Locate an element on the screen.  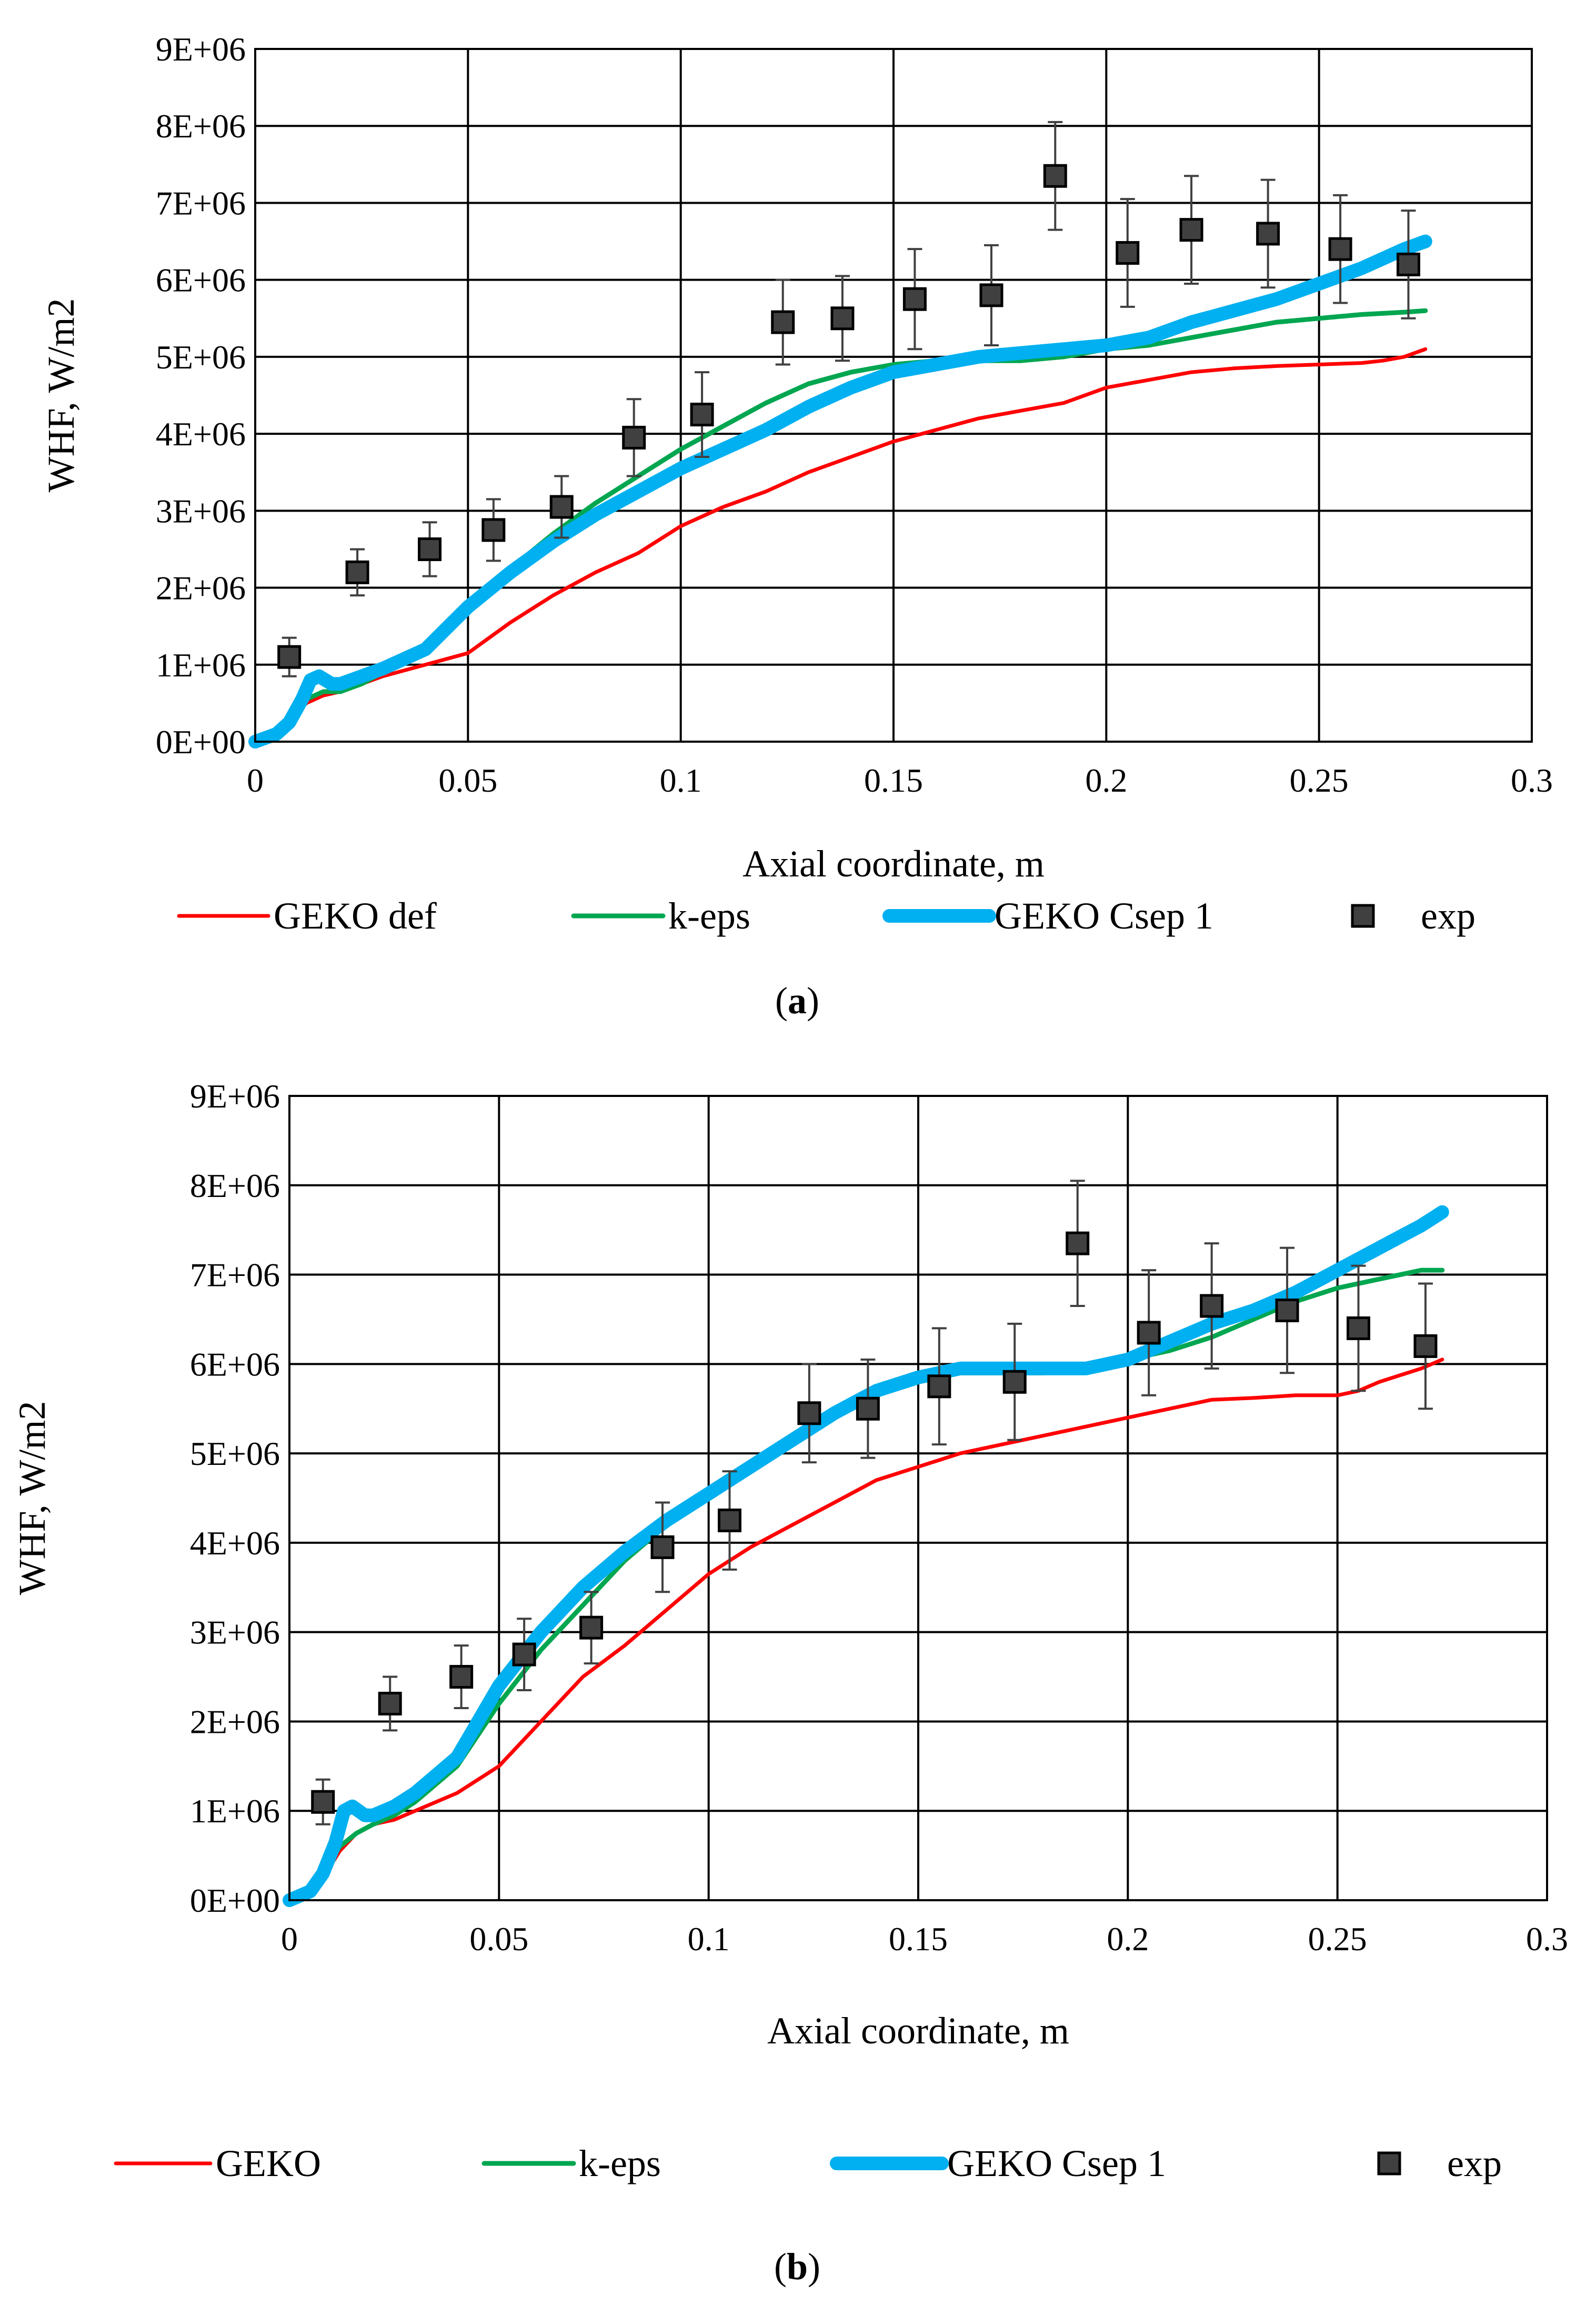
x-tick-label: 0.15 is located at coordinates (893, 780).